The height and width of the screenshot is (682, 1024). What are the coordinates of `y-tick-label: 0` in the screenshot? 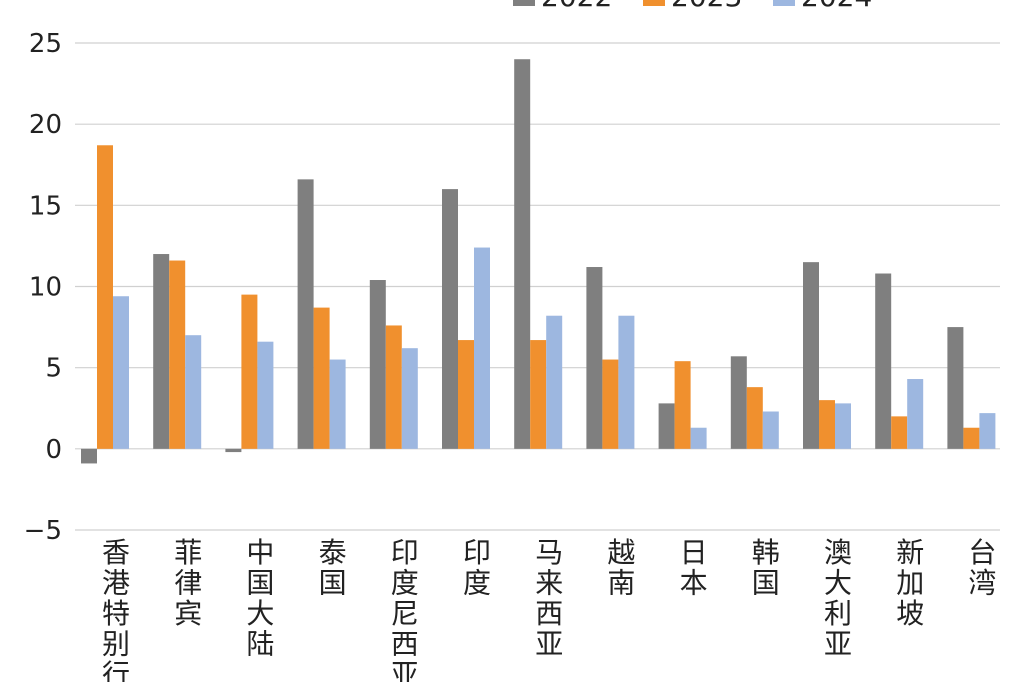 It's located at (53, 450).